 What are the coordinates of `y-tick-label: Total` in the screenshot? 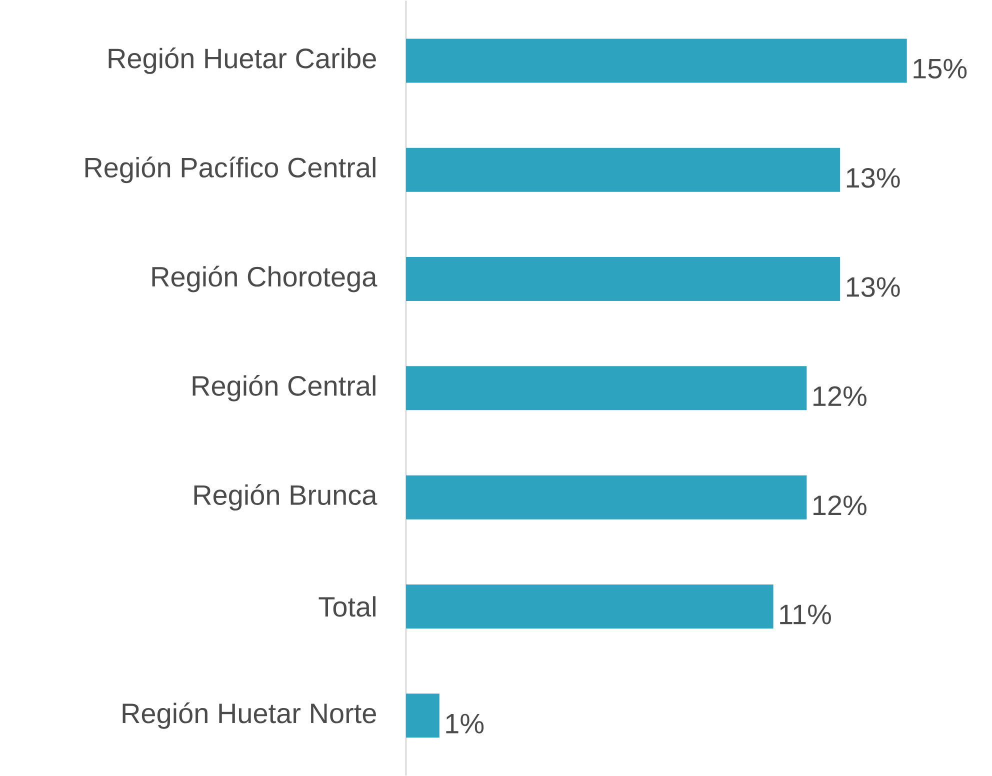 It's located at (347, 606).